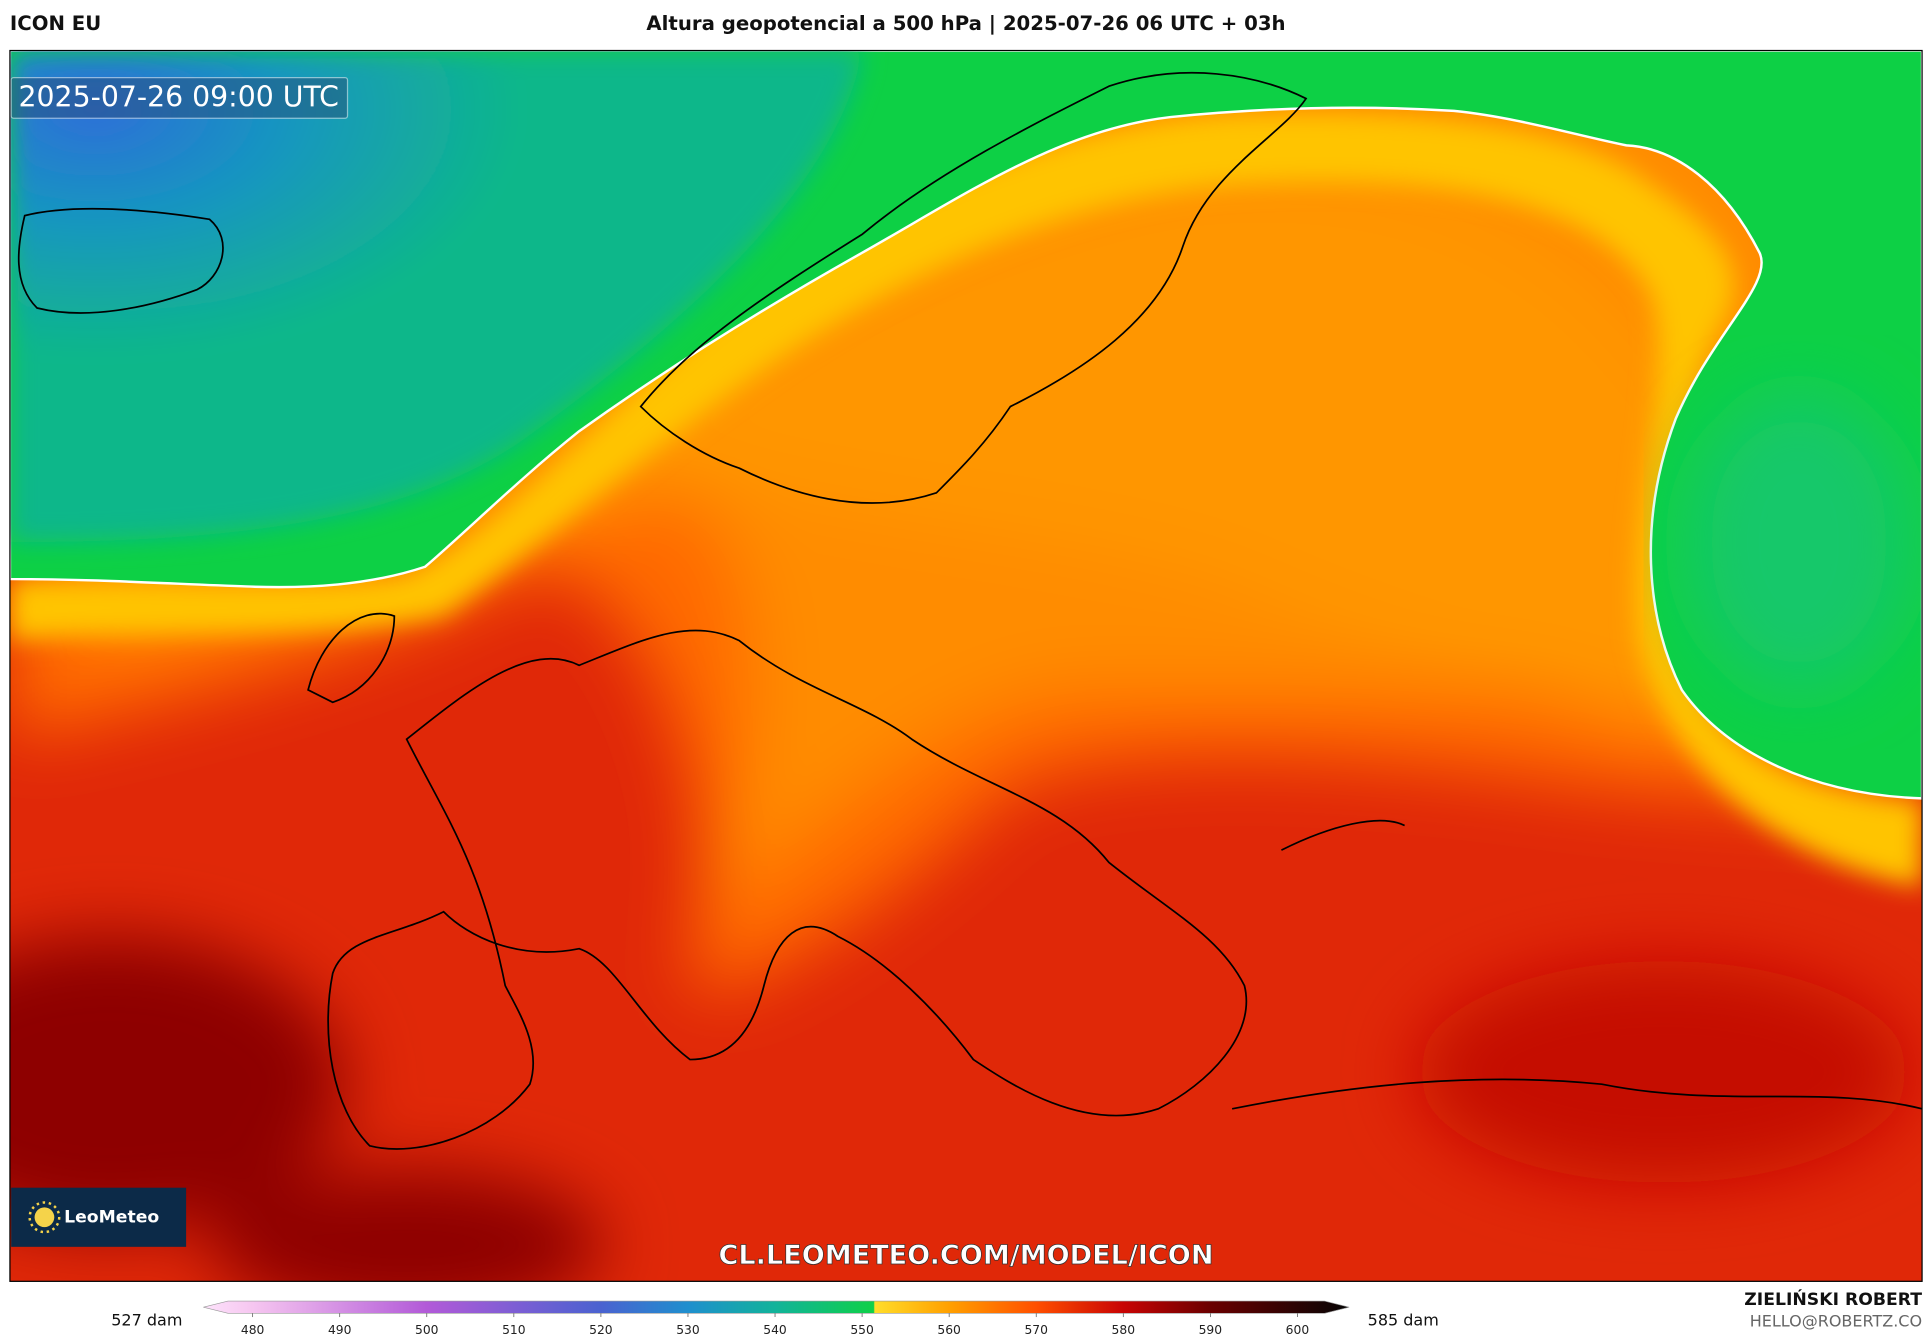 The height and width of the screenshot is (1338, 1932). I want to click on colorbar-tick-label: 560, so click(949, 1330).